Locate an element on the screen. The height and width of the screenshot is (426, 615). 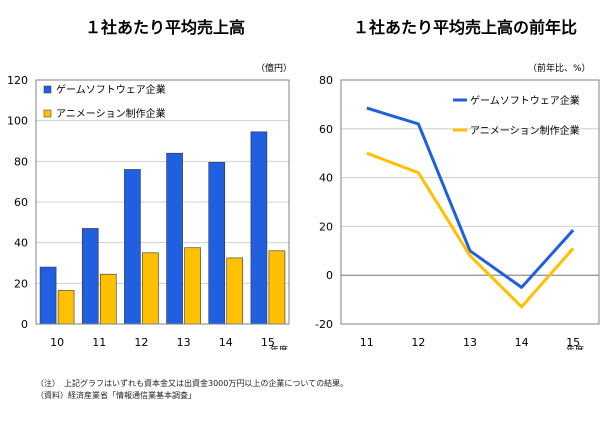
x-tick-label: 10 is located at coordinates (57, 342).